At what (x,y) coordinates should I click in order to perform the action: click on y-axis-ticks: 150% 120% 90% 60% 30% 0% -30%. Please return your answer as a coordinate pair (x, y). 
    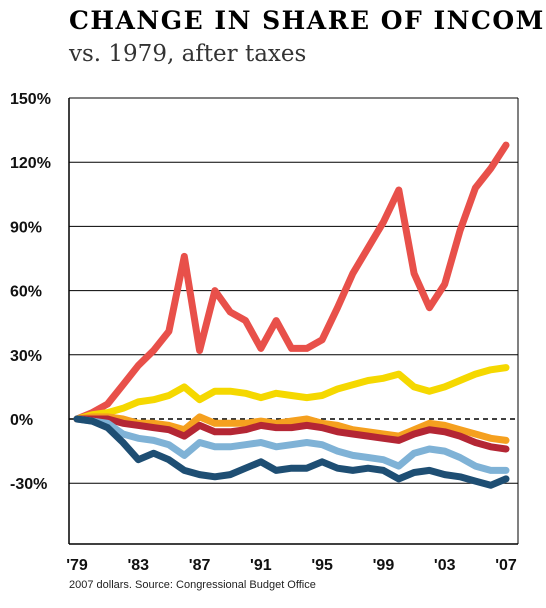
    Looking at the image, I should click on (30, 292).